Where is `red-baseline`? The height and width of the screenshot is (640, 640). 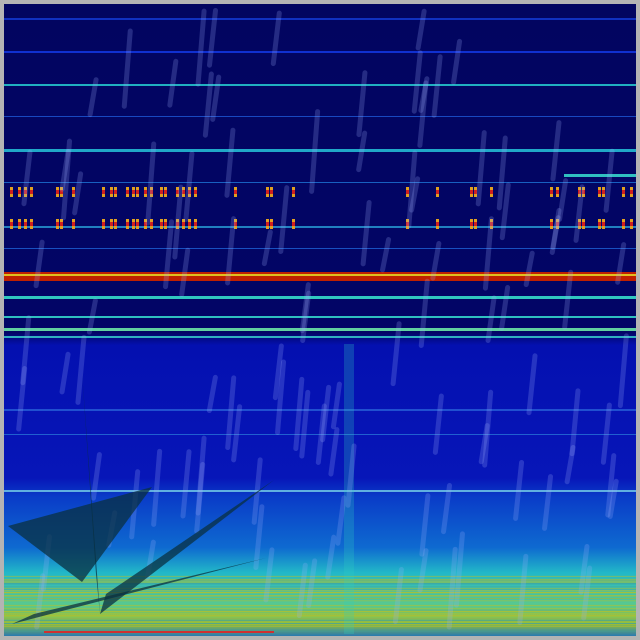
red-baseline is located at coordinates (159, 632).